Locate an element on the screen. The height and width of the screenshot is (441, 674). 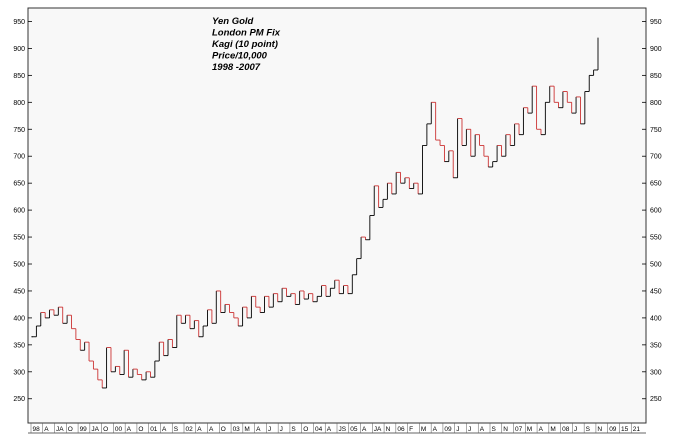
y-tick-label-right: 500 is located at coordinates (656, 265).